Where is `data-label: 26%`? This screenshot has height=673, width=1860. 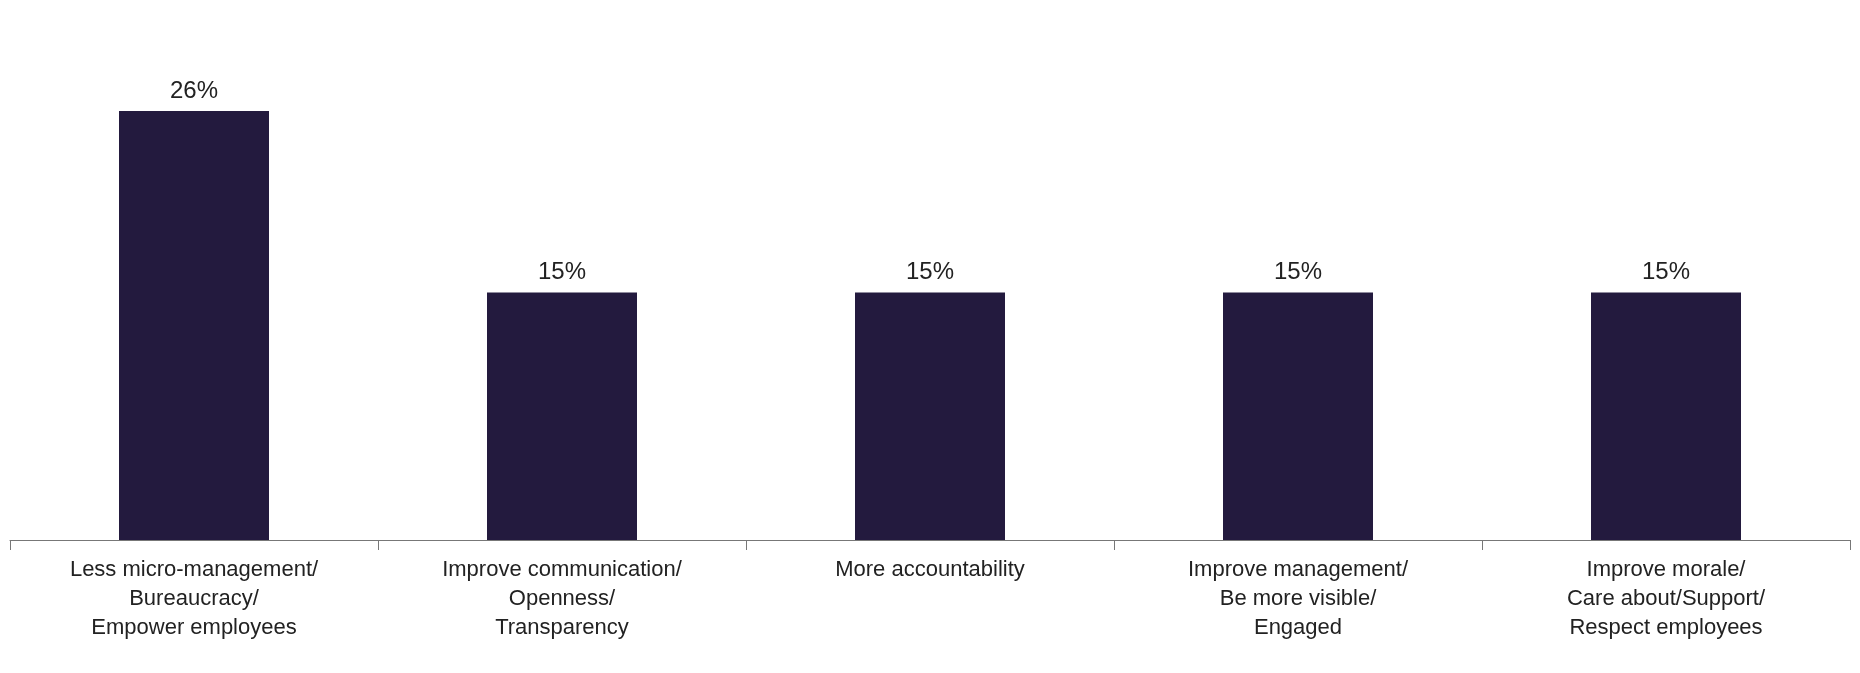 data-label: 26% is located at coordinates (194, 89).